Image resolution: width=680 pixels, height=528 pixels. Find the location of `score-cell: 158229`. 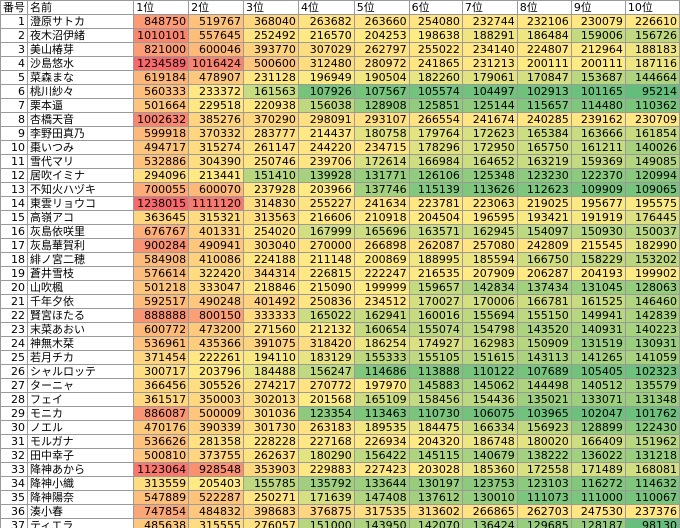

score-cell: 158229 is located at coordinates (598, 259).